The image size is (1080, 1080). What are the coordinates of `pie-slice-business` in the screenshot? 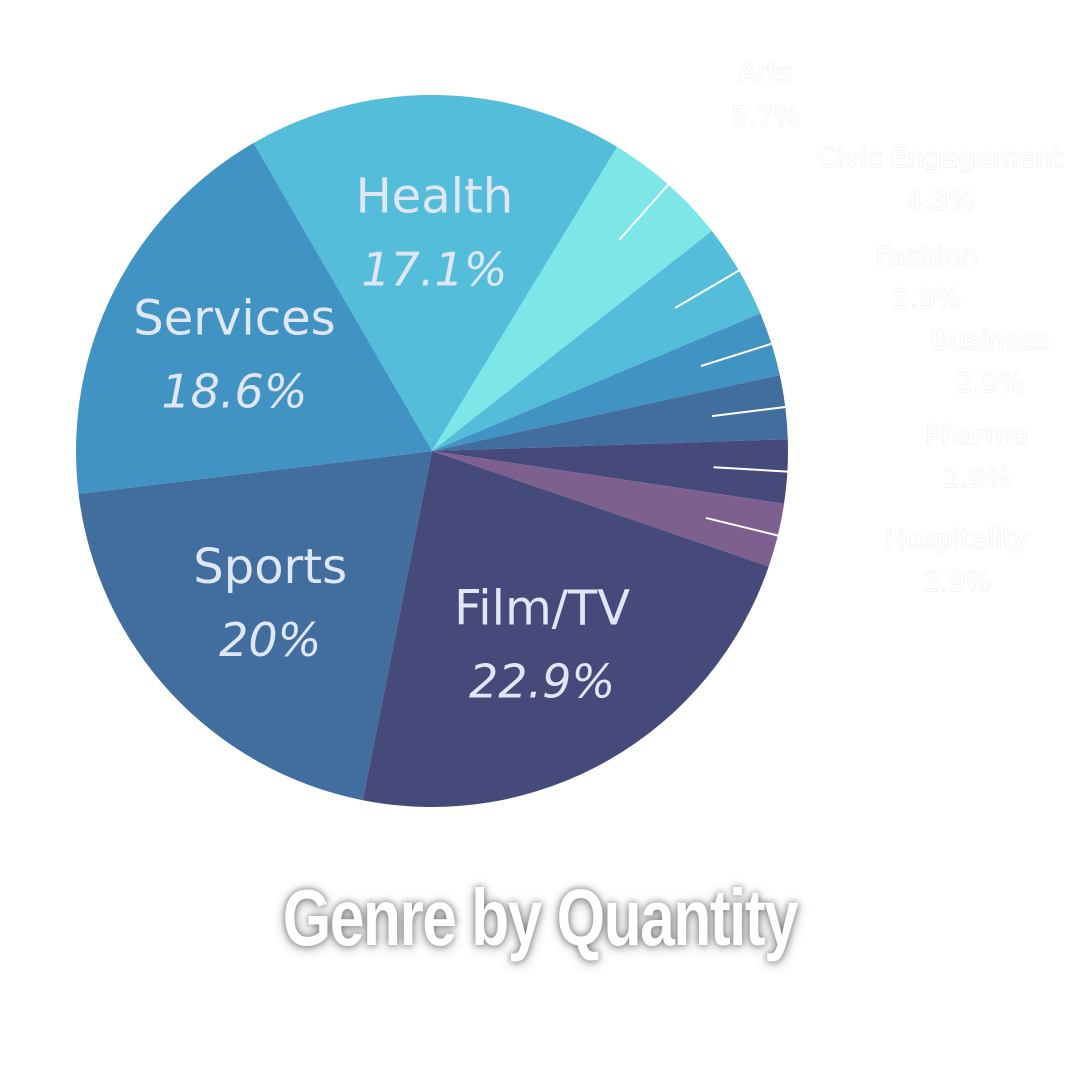 It's located at (610, 413).